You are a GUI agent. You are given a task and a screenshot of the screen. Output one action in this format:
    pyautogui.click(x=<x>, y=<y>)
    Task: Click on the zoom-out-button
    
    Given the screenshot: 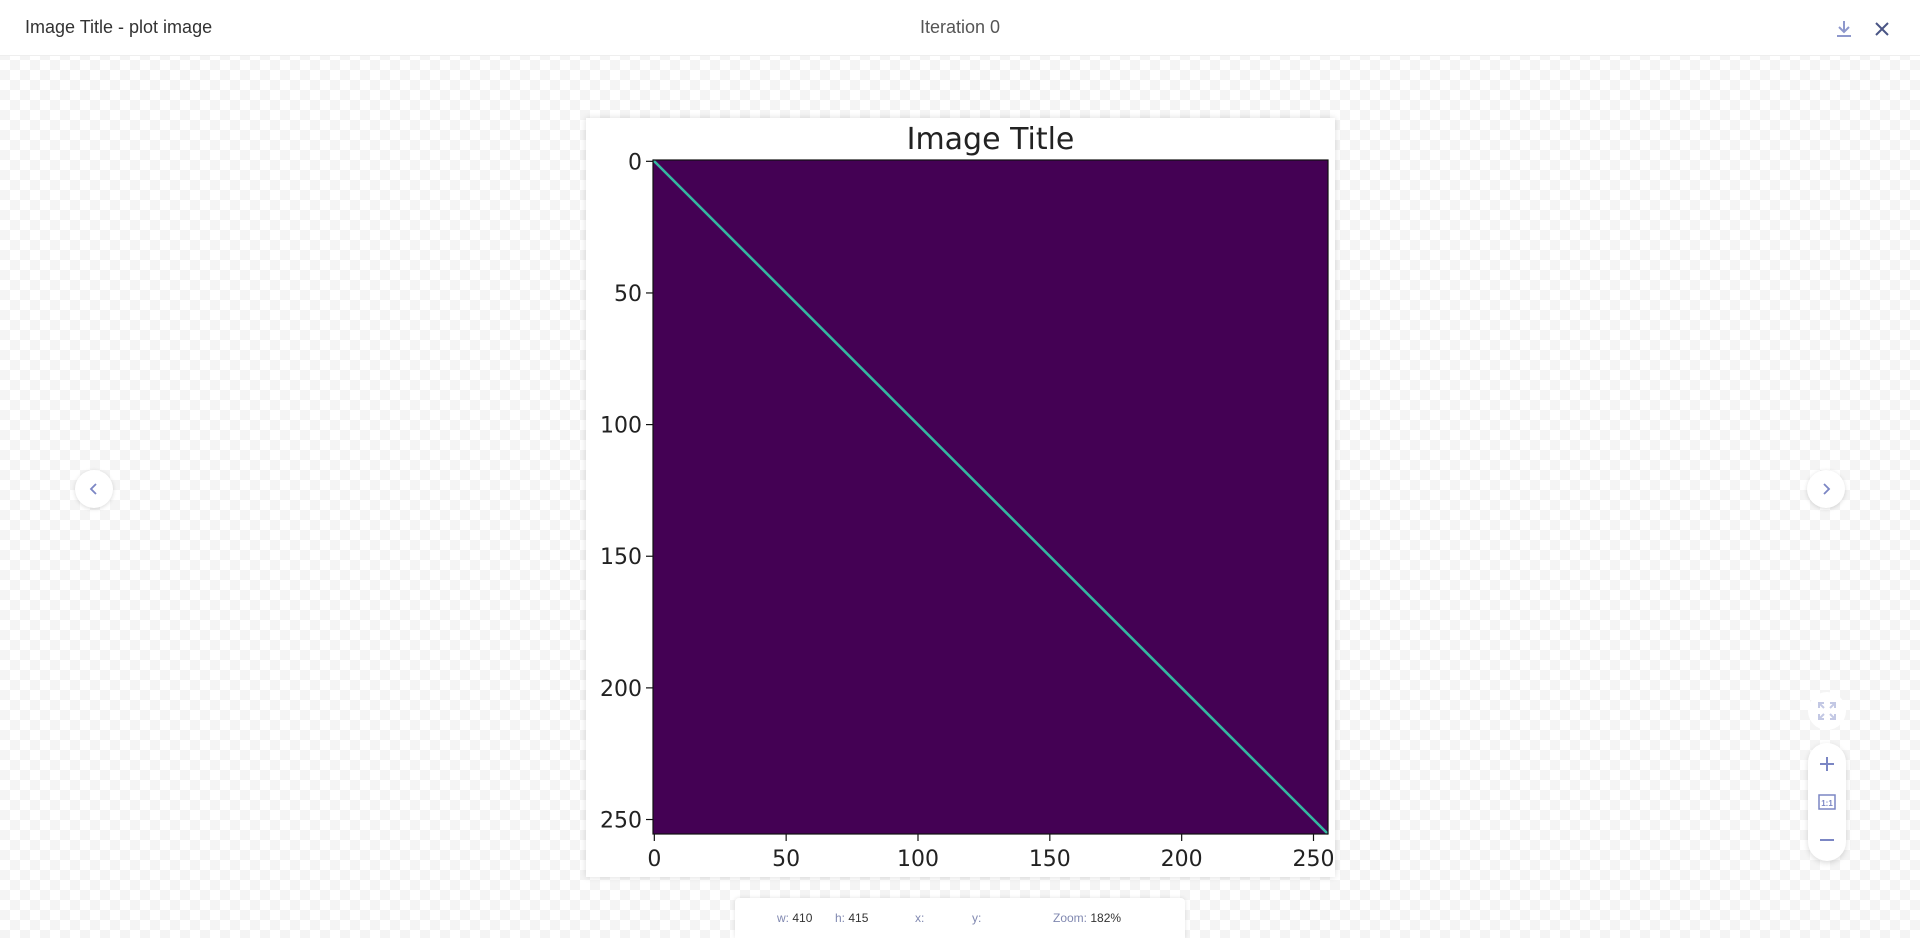 What is the action you would take?
    pyautogui.click(x=1827, y=840)
    